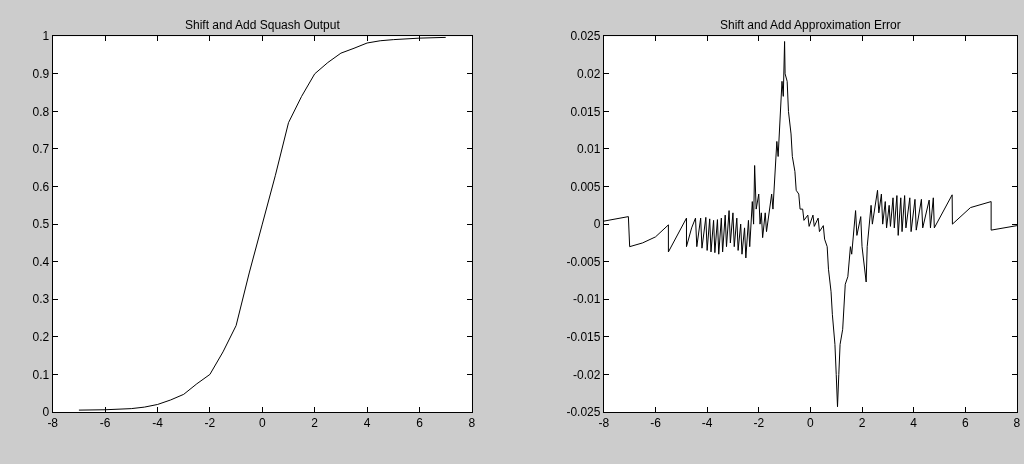  I want to click on y-tick-label: 0.015, so click(585, 111).